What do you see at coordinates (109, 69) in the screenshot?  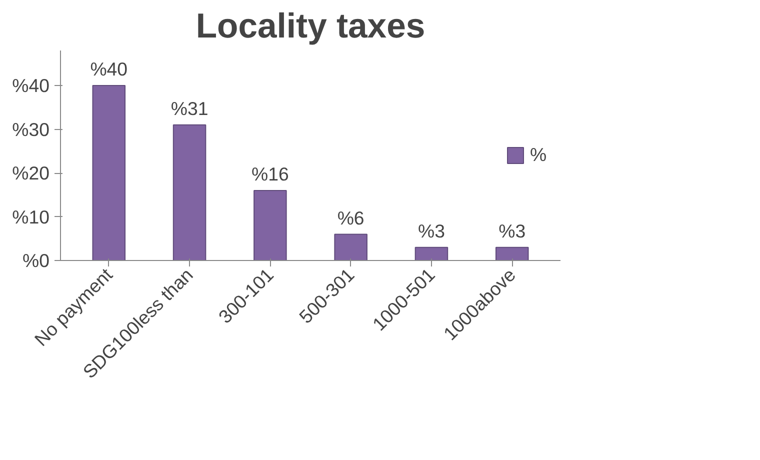 I see `data-label: %40` at bounding box center [109, 69].